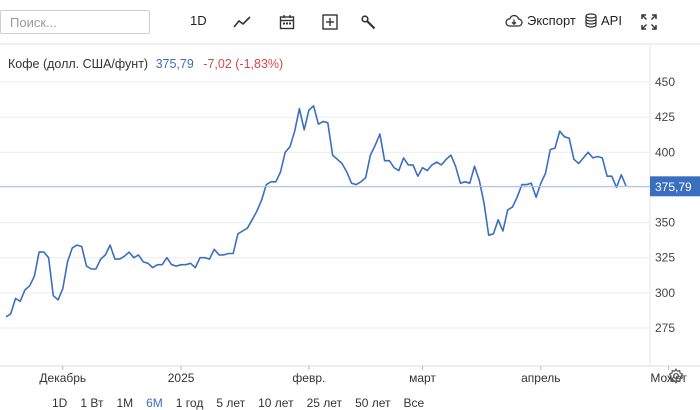 Image resolution: width=700 pixels, height=410 pixels. What do you see at coordinates (363, 375) in the screenshot?
I see `x-axis: Декабрь 2025 февр. март апрель Может` at bounding box center [363, 375].